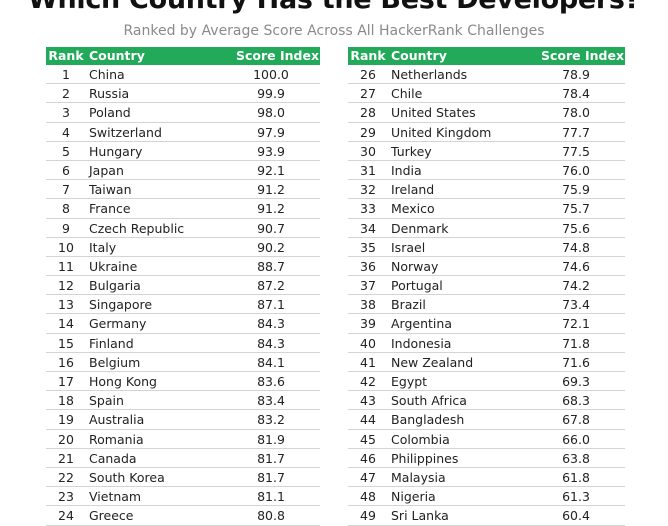  Describe the element at coordinates (576, 439) in the screenshot. I see `score-cell: 66.0` at that location.